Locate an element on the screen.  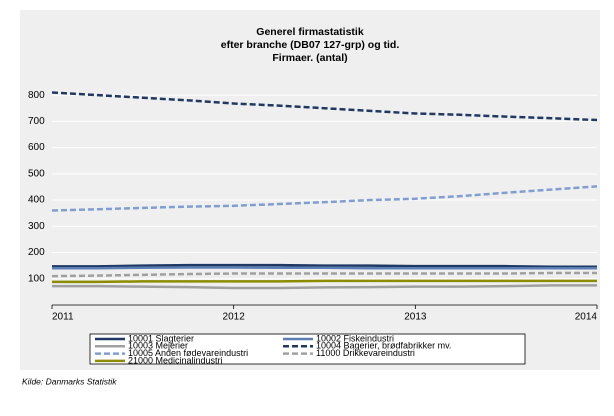
x-tick-label: 2012 is located at coordinates (234, 317).